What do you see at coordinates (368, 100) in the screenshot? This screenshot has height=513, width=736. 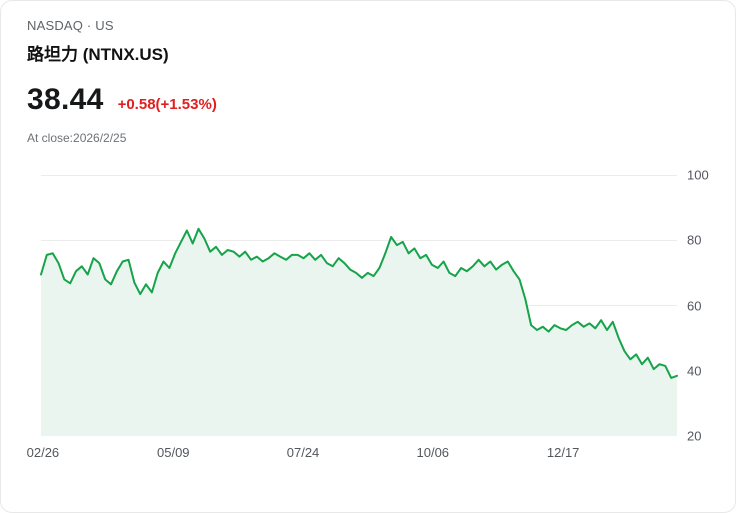 I see `price-row: 38.44 +0.58(+1.53%)` at bounding box center [368, 100].